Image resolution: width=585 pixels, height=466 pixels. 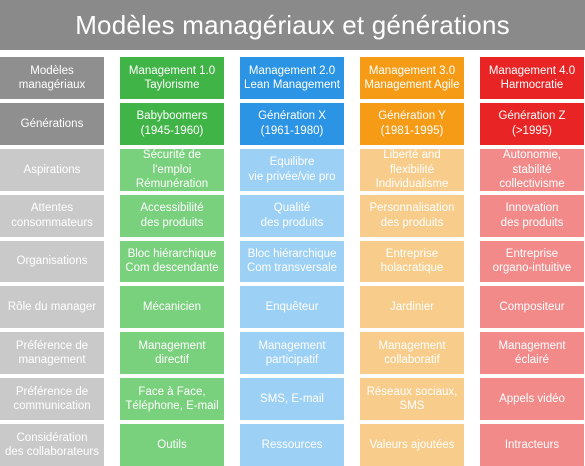 What do you see at coordinates (412, 445) in the screenshot?
I see `management-3-0-consideration-des-collaborateurs: Valeurs ajoutées` at bounding box center [412, 445].